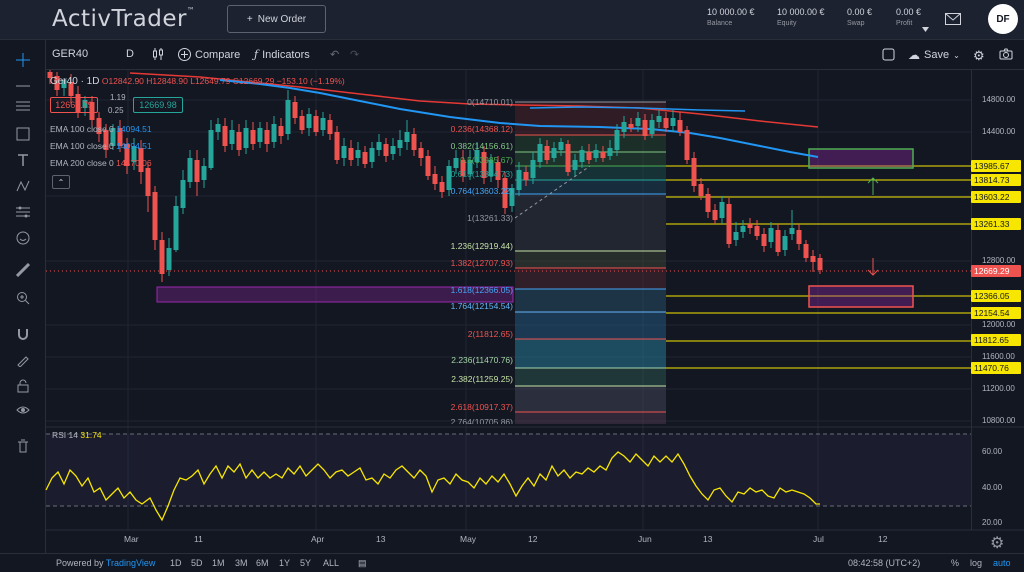  I want to click on chevron-up-icon: ⌃, so click(61, 182).